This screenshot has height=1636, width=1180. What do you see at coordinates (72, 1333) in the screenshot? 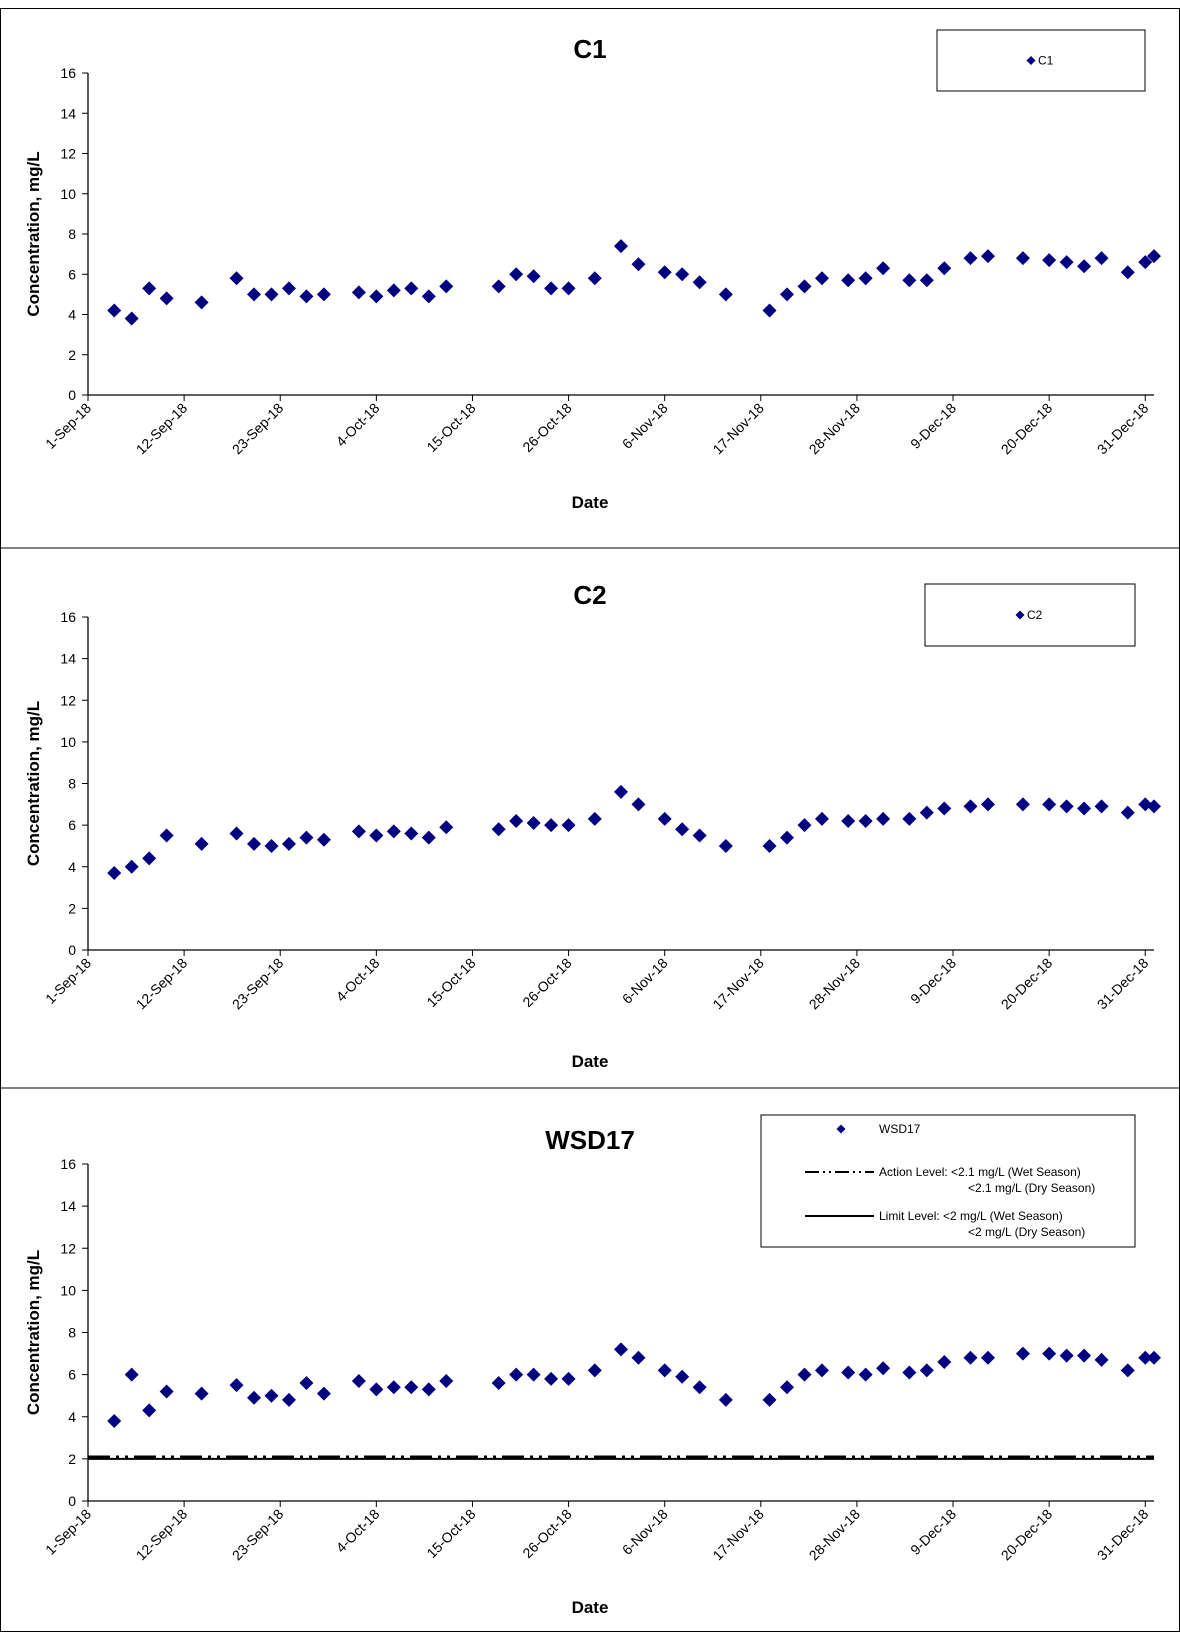
I see `y-tick-label: 8` at bounding box center [72, 1333].